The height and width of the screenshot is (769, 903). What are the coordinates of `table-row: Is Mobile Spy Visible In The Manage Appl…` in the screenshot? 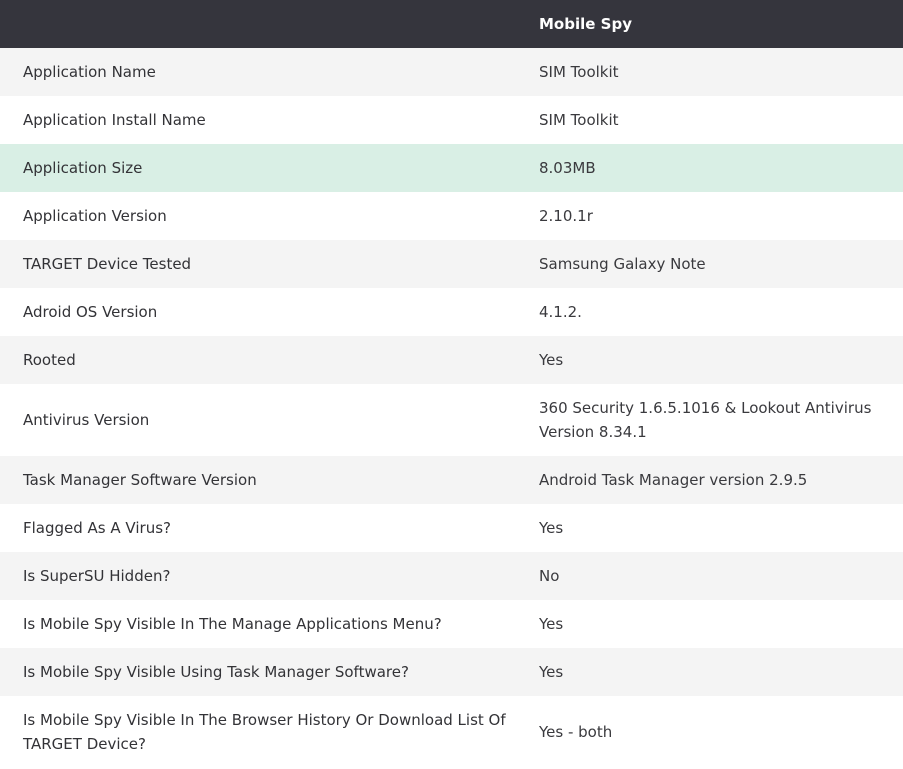 It's located at (451, 624).